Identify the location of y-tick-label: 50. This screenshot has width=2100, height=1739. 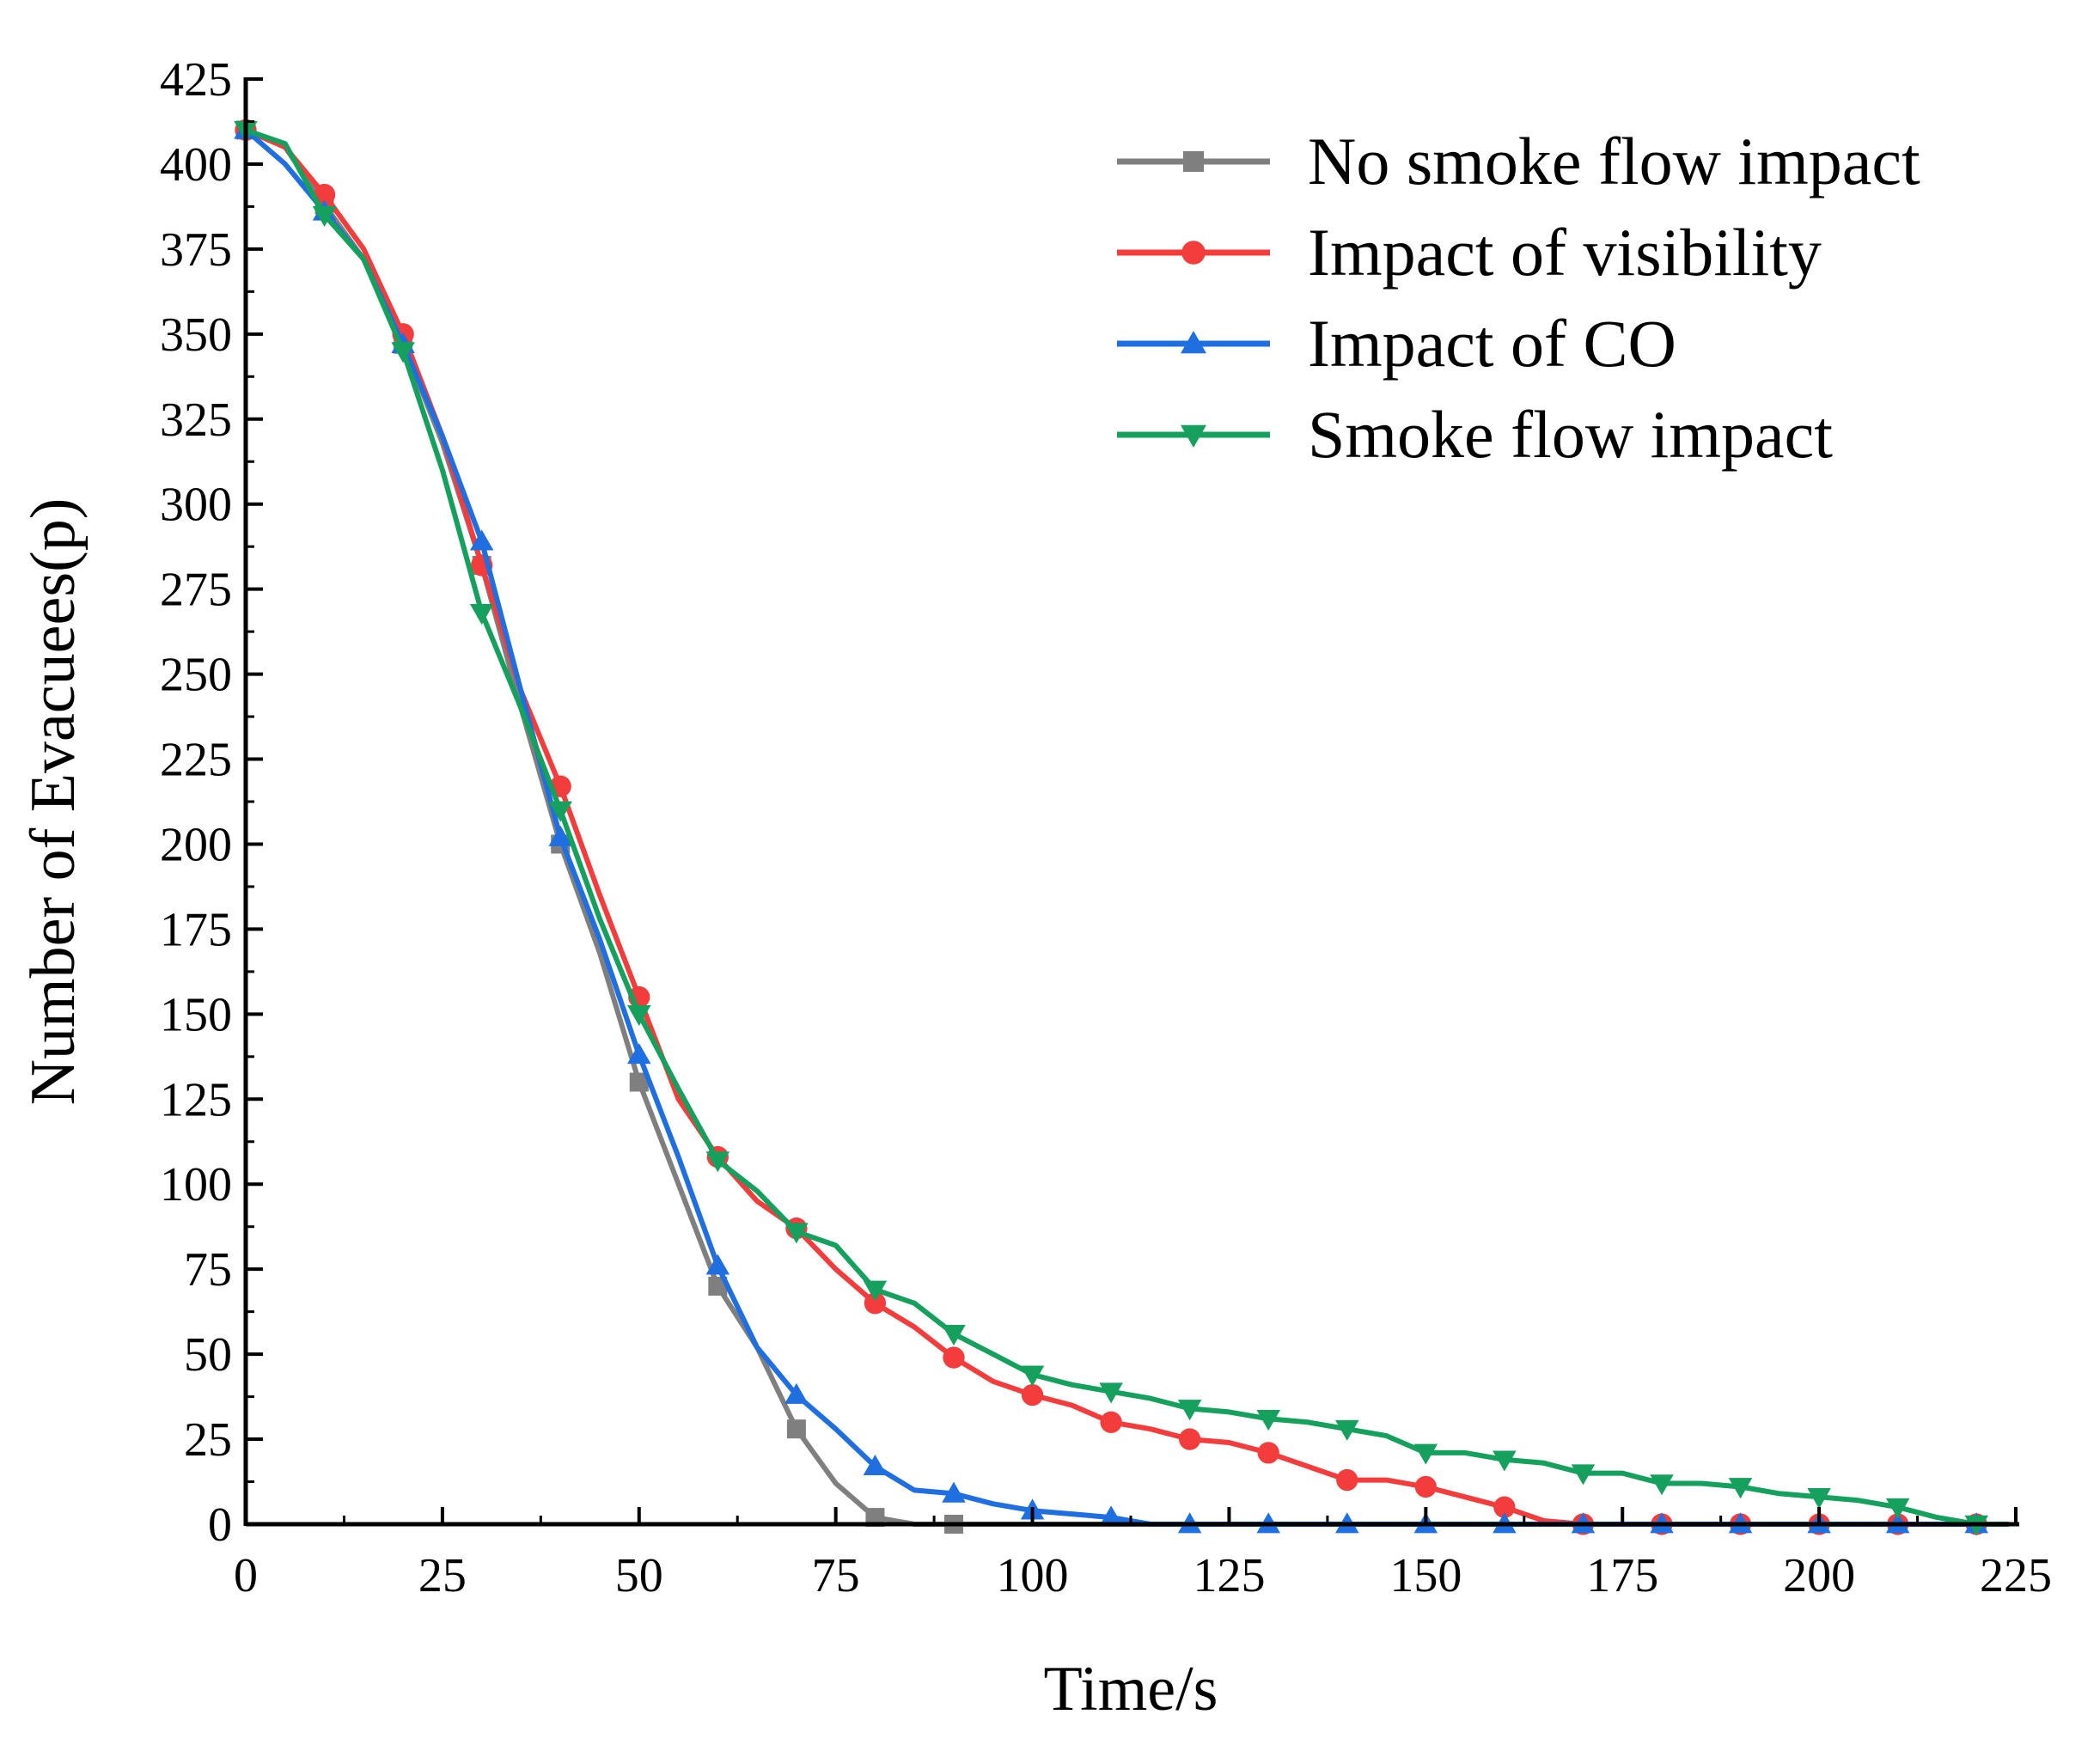
(208, 1355).